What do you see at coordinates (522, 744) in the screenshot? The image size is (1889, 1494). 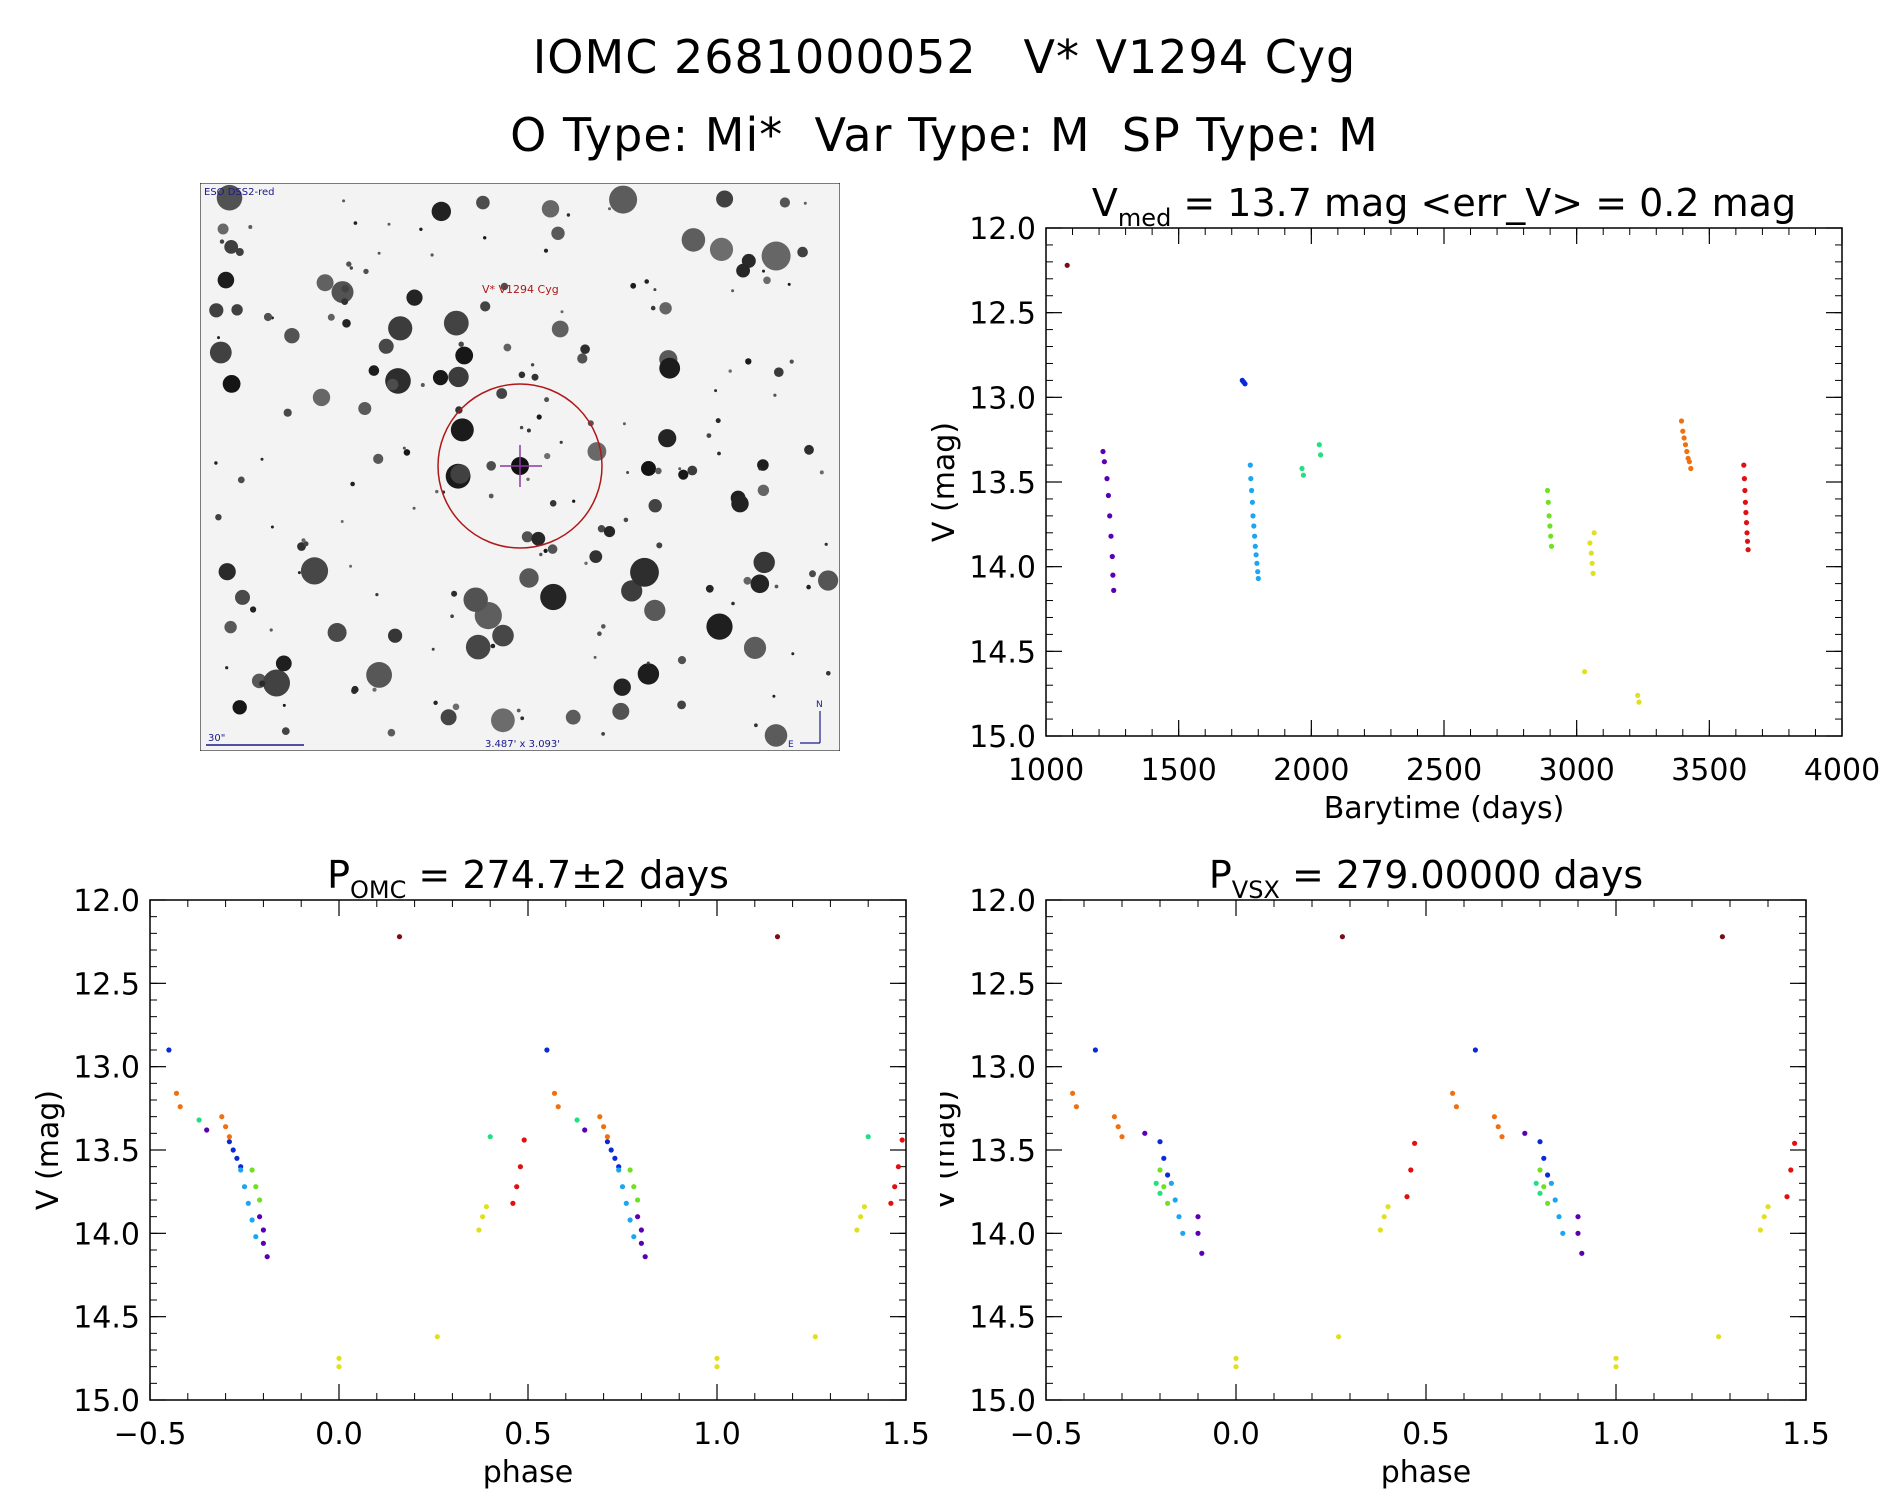 I see `field-size-label: 3.487' x 3.093'` at bounding box center [522, 744].